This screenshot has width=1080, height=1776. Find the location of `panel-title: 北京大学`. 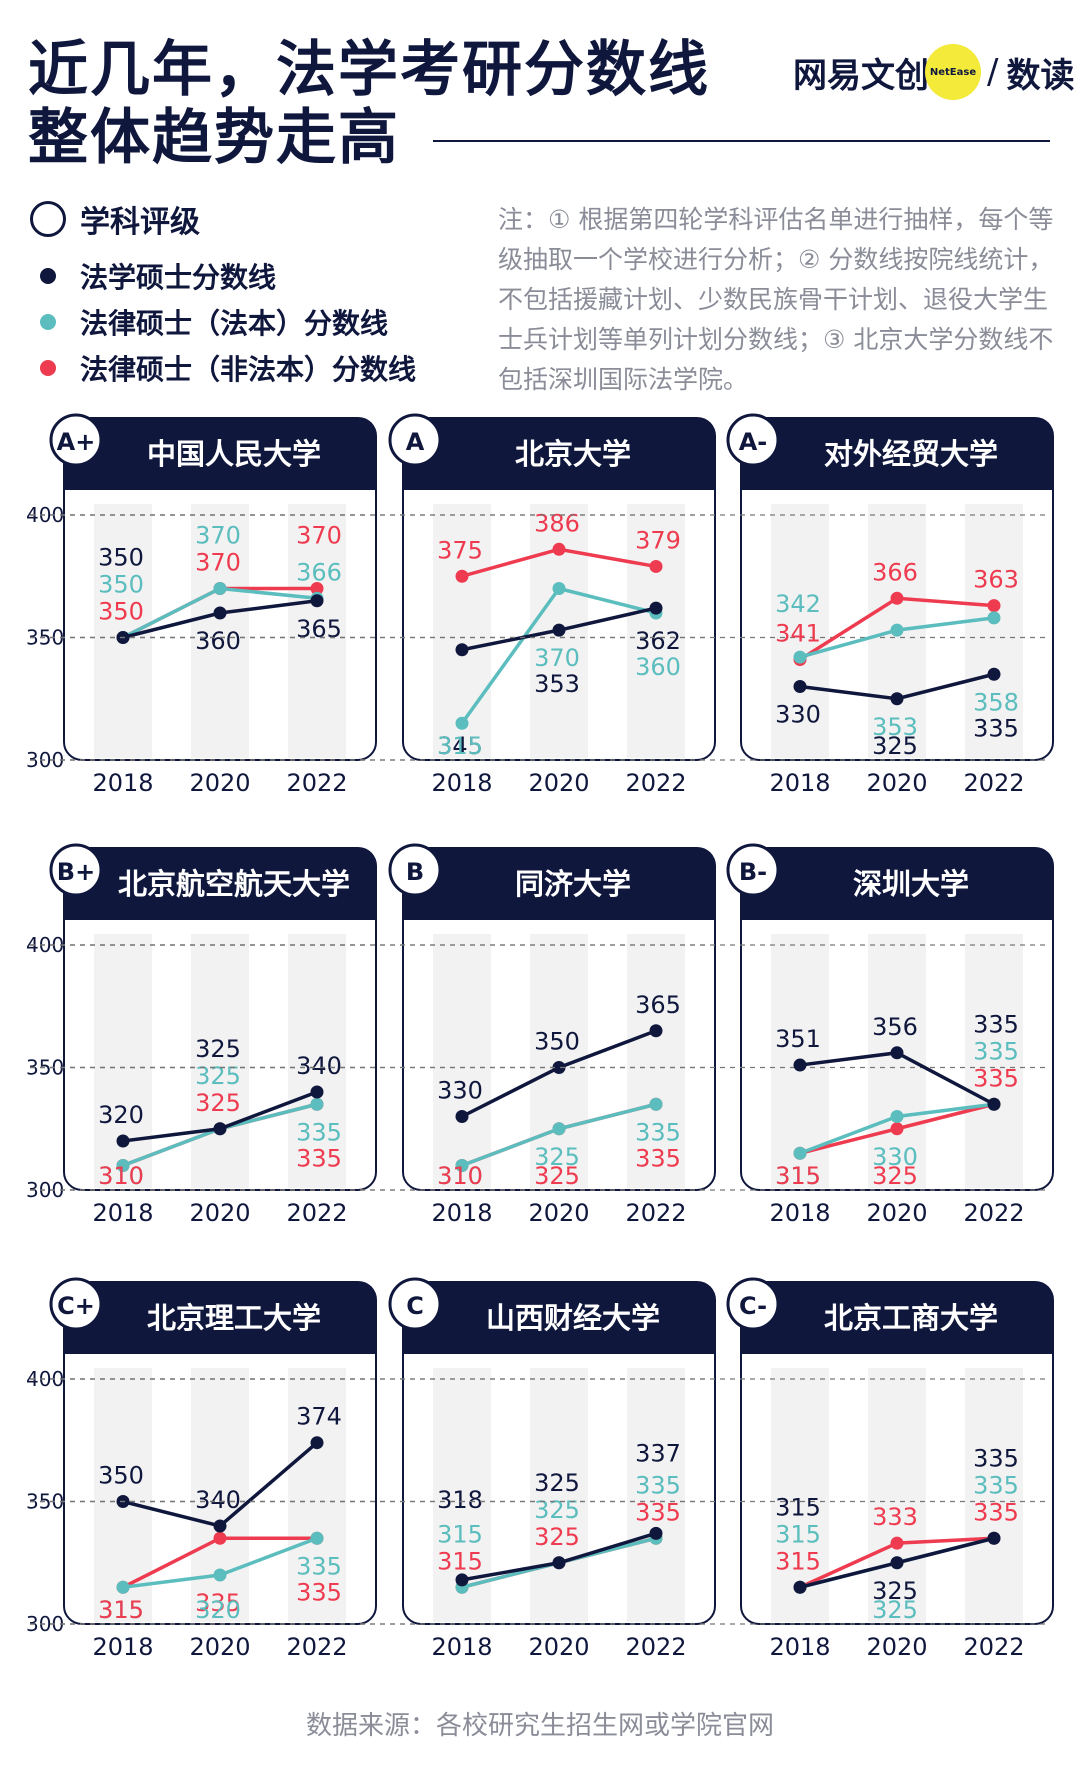

panel-title: 北京大学 is located at coordinates (573, 454).